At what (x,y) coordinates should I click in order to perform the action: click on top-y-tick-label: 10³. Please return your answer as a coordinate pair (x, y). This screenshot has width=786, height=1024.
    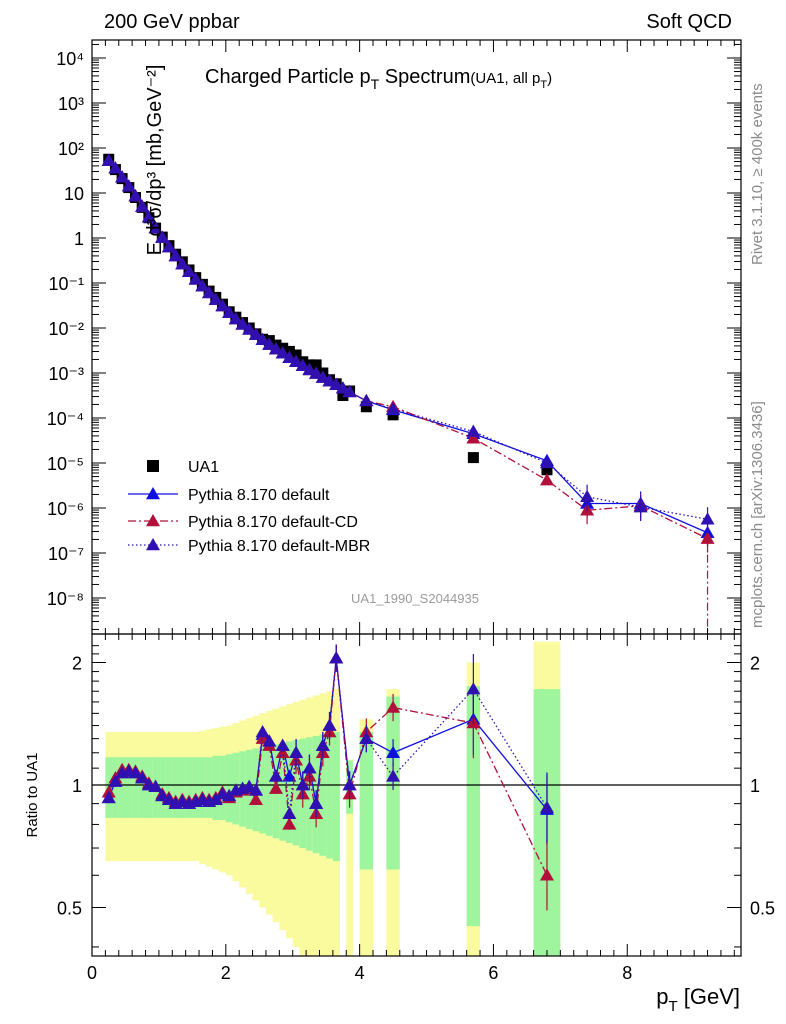
    Looking at the image, I should click on (71, 104).